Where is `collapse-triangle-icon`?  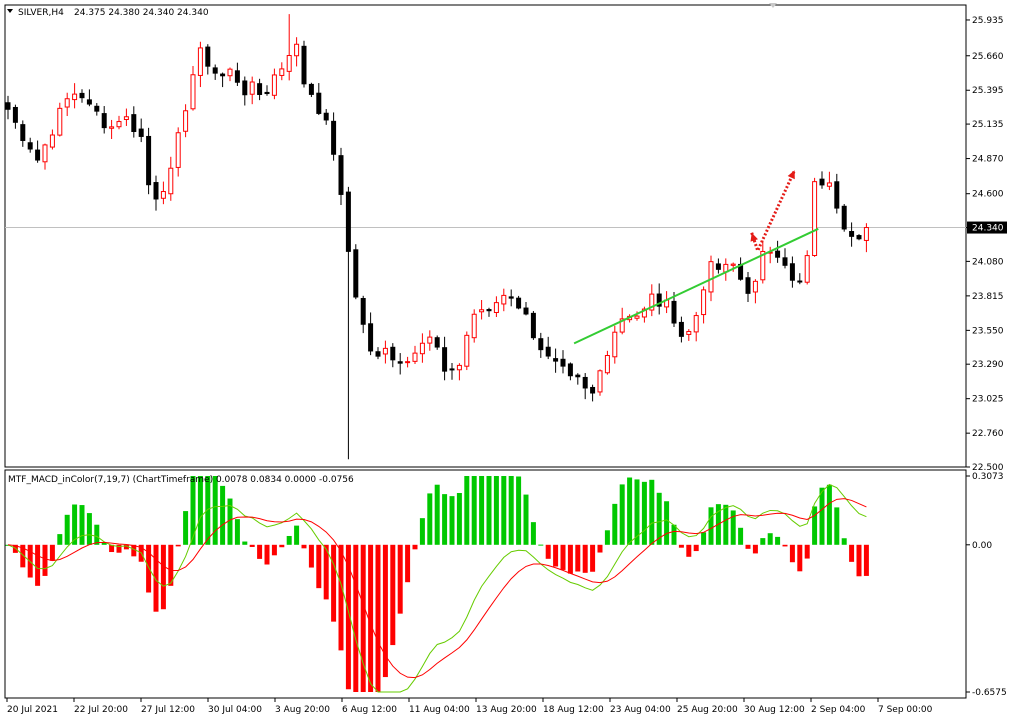
collapse-triangle-icon is located at coordinates (10, 11).